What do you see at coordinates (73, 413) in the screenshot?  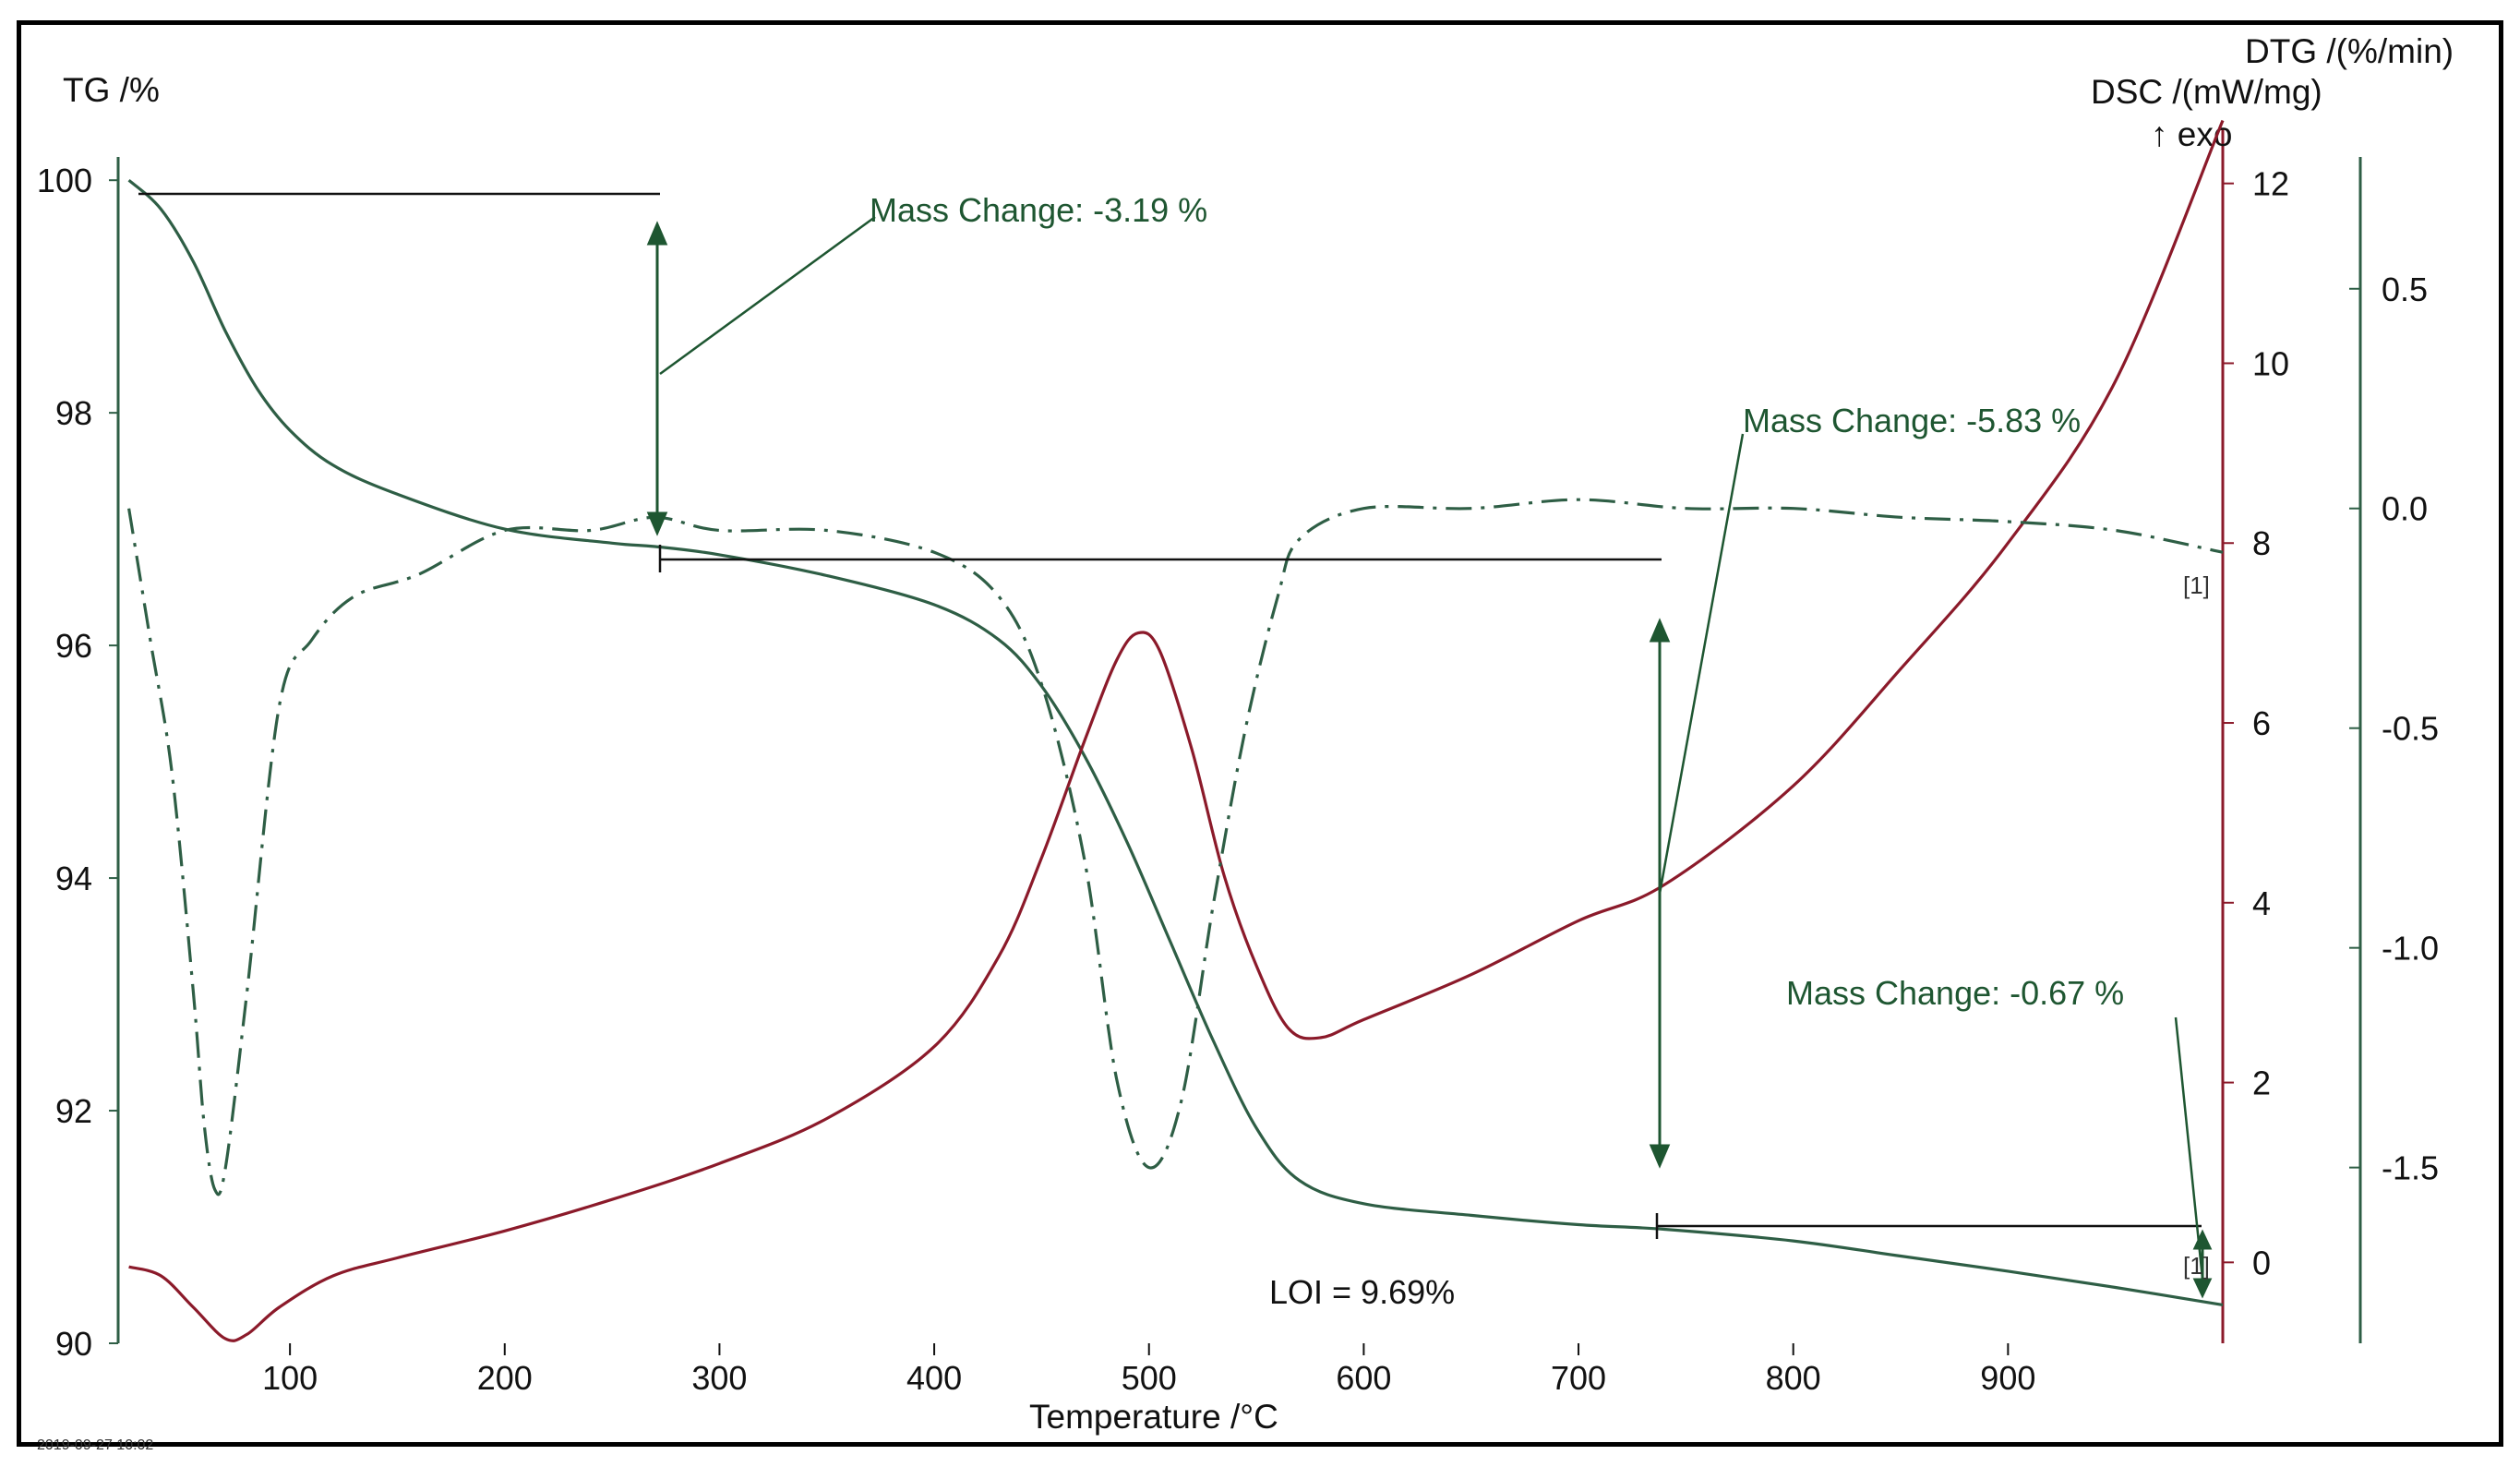 I see `tg-tick-label: 98` at bounding box center [73, 413].